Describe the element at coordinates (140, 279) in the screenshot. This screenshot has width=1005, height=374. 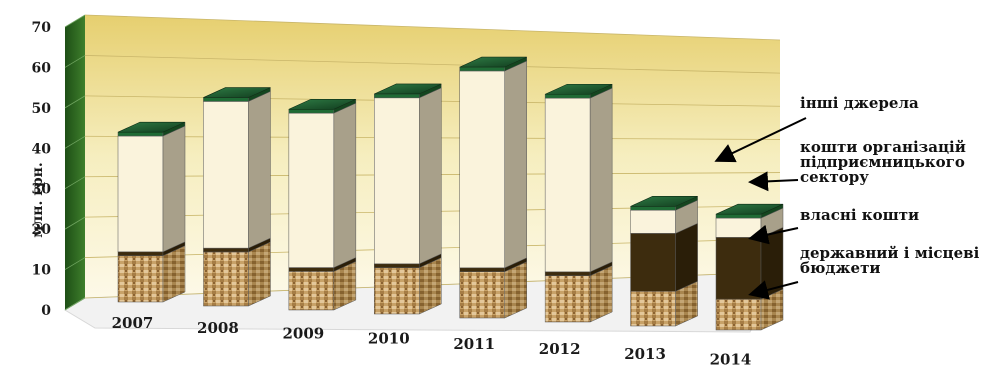
I see `bar-budget-2007` at that location.